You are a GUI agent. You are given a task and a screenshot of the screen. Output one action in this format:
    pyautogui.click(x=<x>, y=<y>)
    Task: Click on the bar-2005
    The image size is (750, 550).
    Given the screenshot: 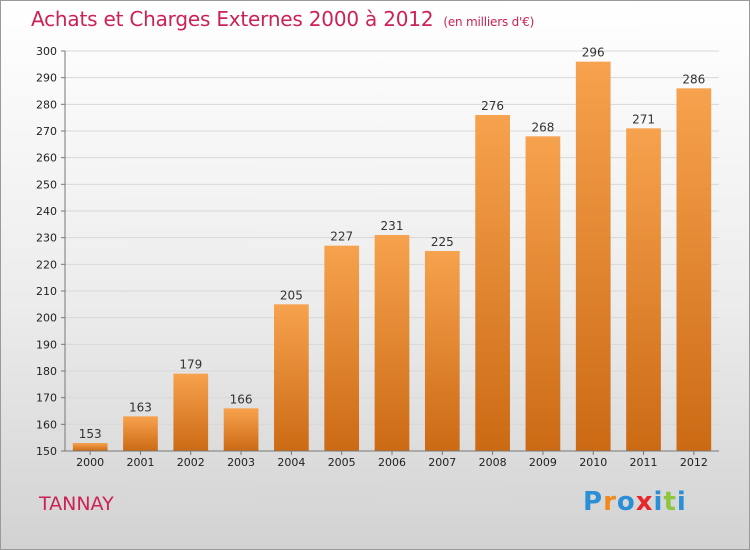 What is the action you would take?
    pyautogui.click(x=342, y=348)
    